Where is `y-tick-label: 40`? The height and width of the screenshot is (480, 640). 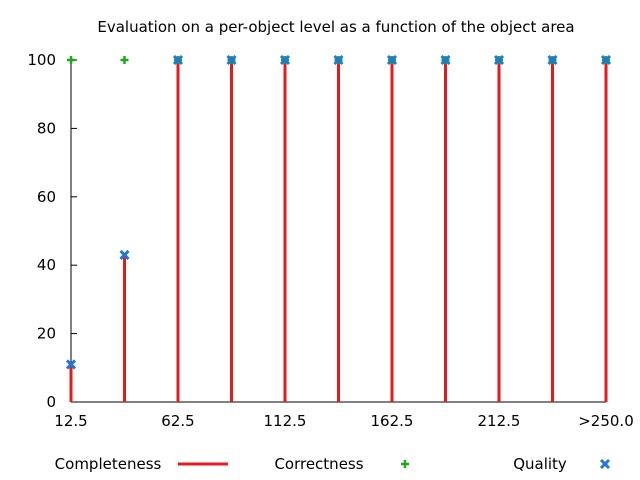
y-tick-label: 40 is located at coordinates (46, 265).